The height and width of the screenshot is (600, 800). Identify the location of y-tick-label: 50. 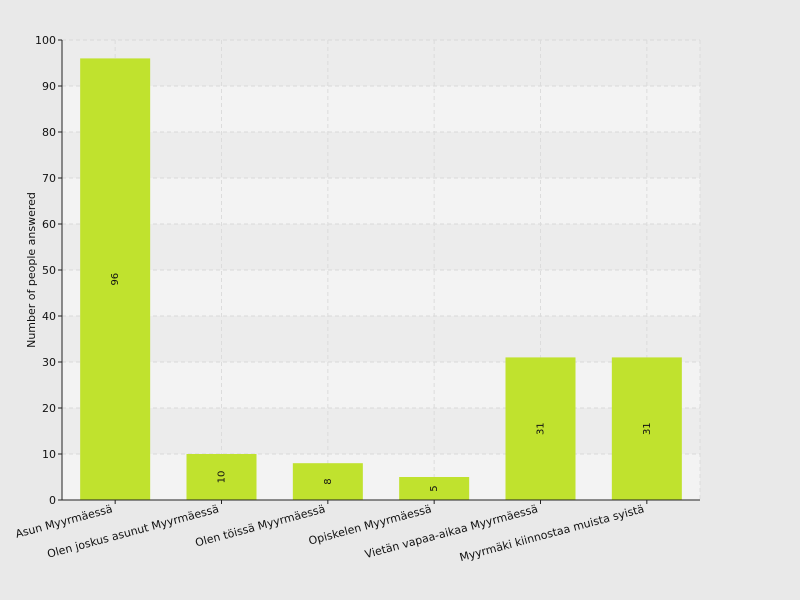
(49, 270).